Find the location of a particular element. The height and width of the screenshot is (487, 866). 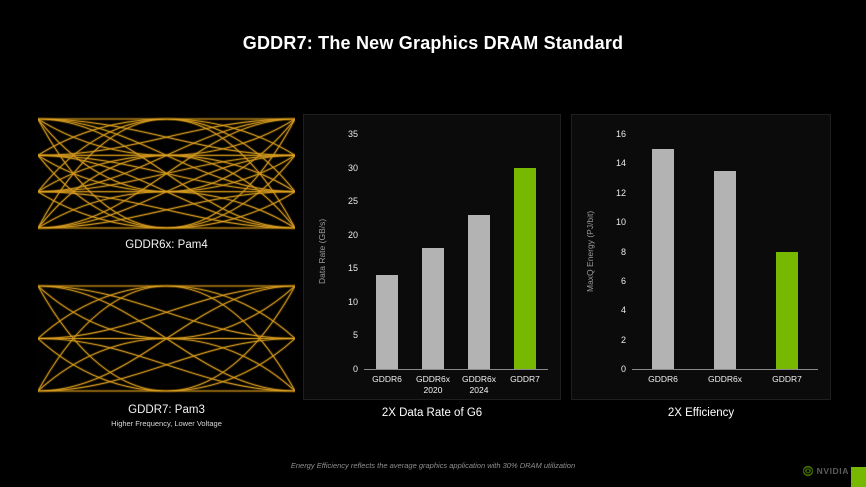

x-category-label: GDDR6x 2024 is located at coordinates (478, 384).